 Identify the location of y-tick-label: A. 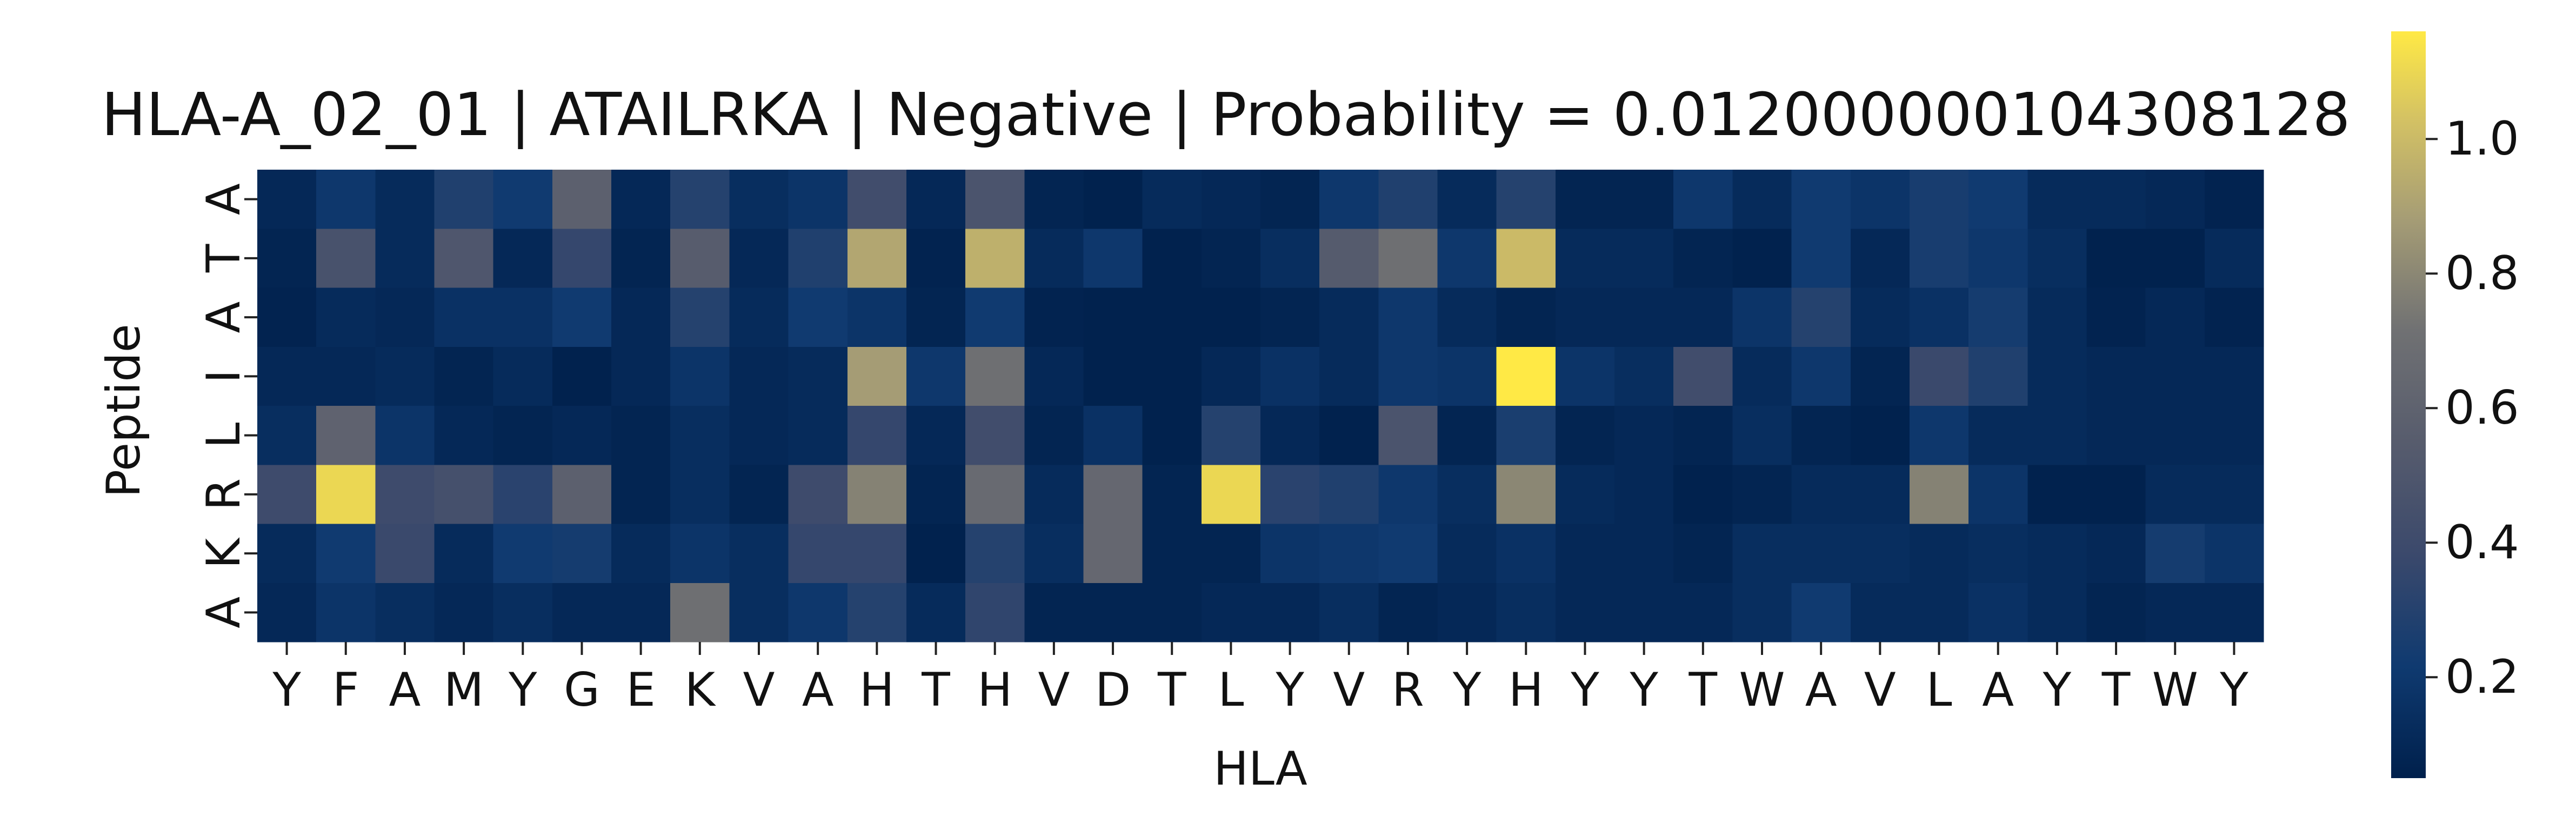
(224, 612).